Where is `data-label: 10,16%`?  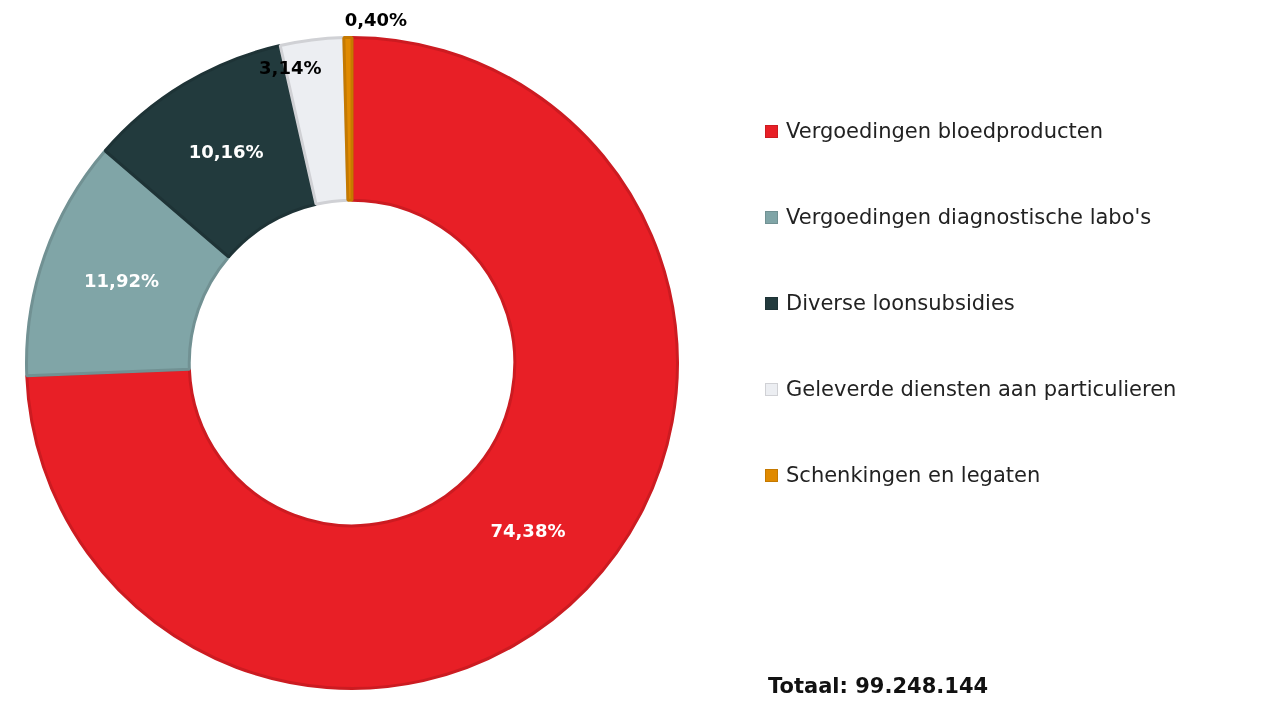
data-label: 10,16% is located at coordinates (226, 152).